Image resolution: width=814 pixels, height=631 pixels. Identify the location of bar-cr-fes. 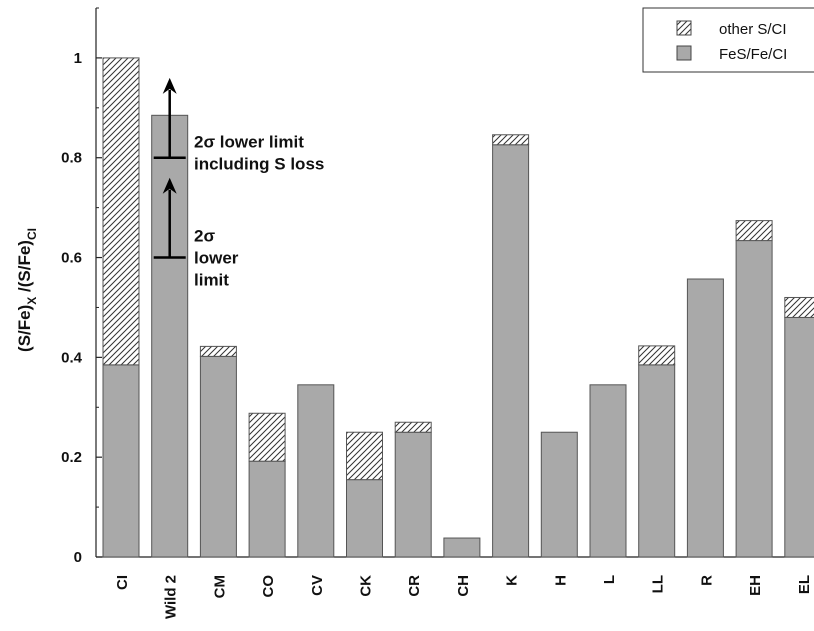
(413, 494).